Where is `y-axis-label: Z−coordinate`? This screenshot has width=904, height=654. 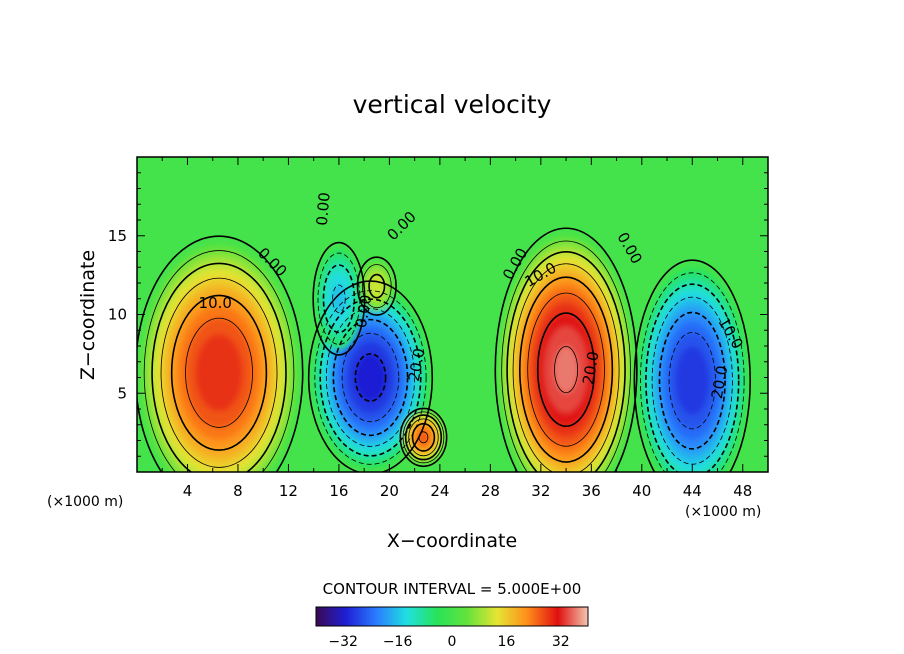 y-axis-label: Z−coordinate is located at coordinates (88, 315).